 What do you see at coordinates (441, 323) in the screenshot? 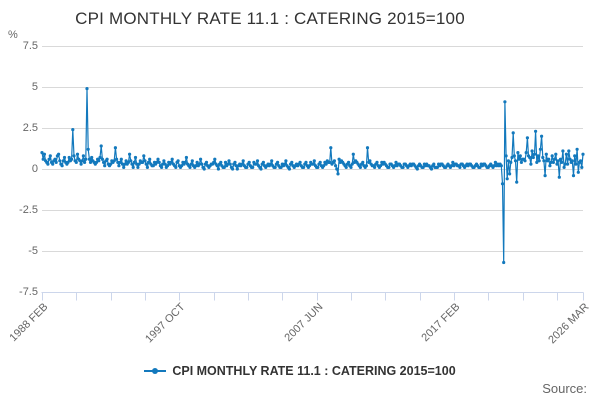
I see `x-axis-label: 2017 FEB` at bounding box center [441, 323].